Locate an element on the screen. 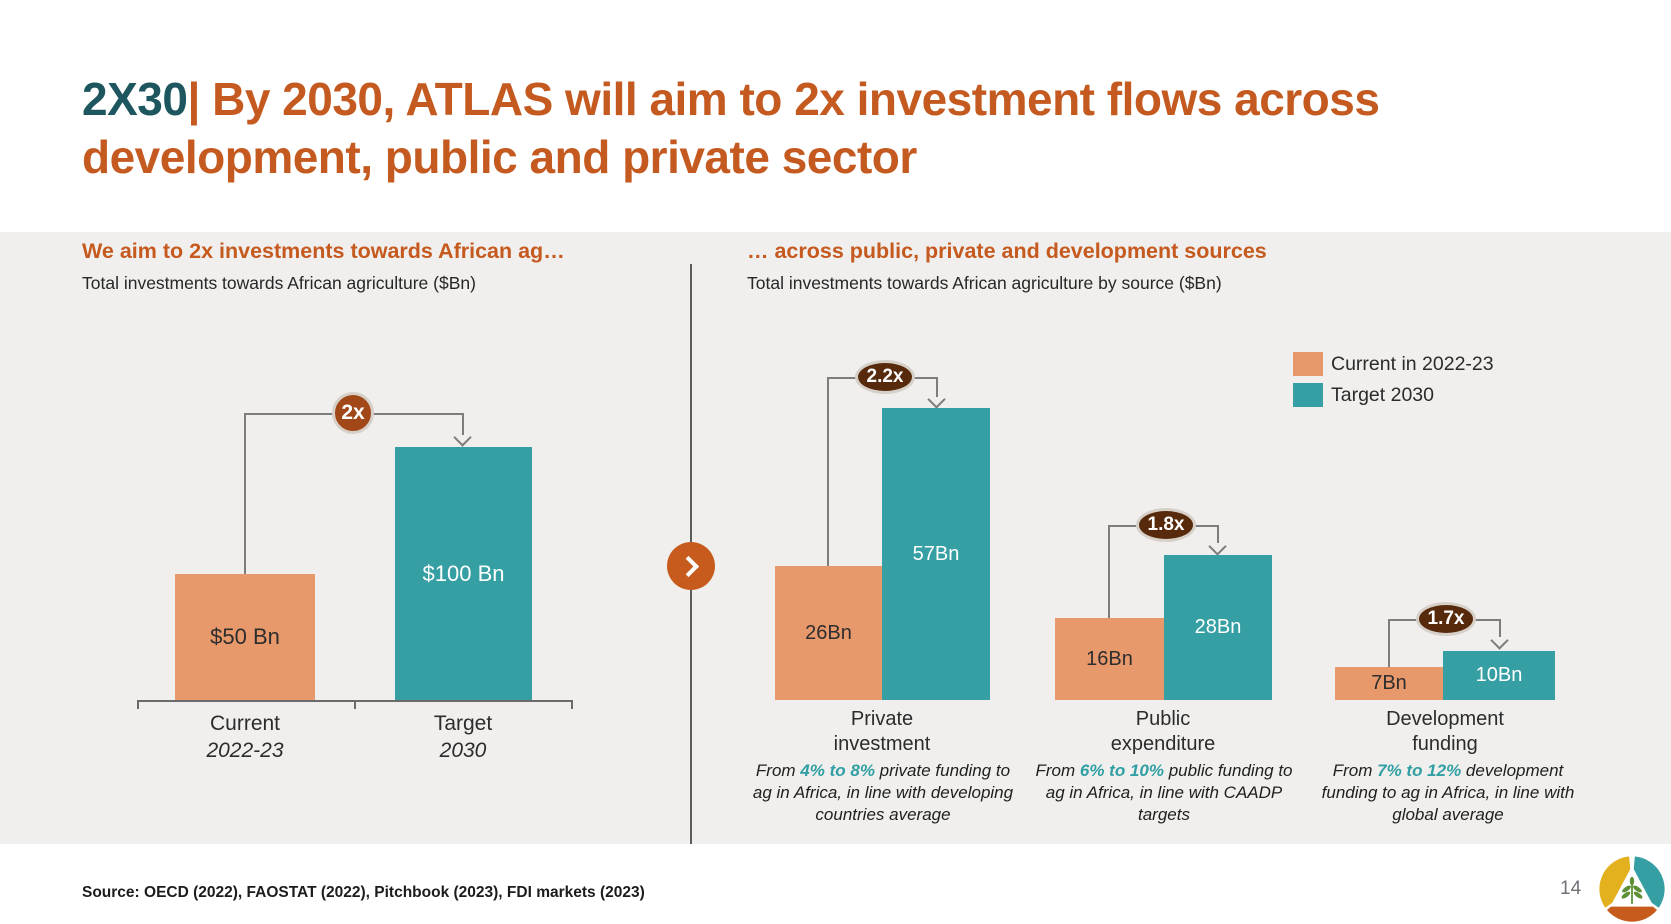 This screenshot has width=1671, height=924. bar-value-label: 28Bn is located at coordinates (1218, 627).